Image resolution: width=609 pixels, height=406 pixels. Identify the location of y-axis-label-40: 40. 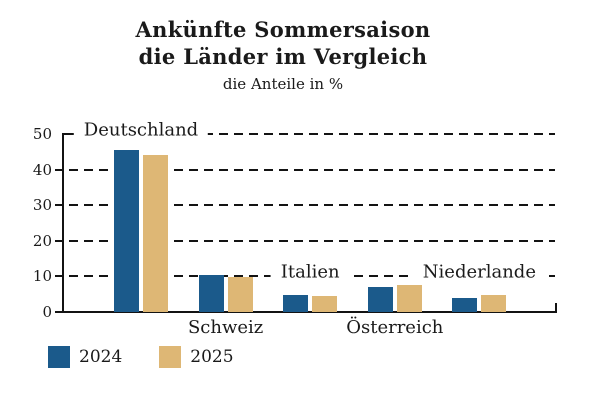
(42, 169).